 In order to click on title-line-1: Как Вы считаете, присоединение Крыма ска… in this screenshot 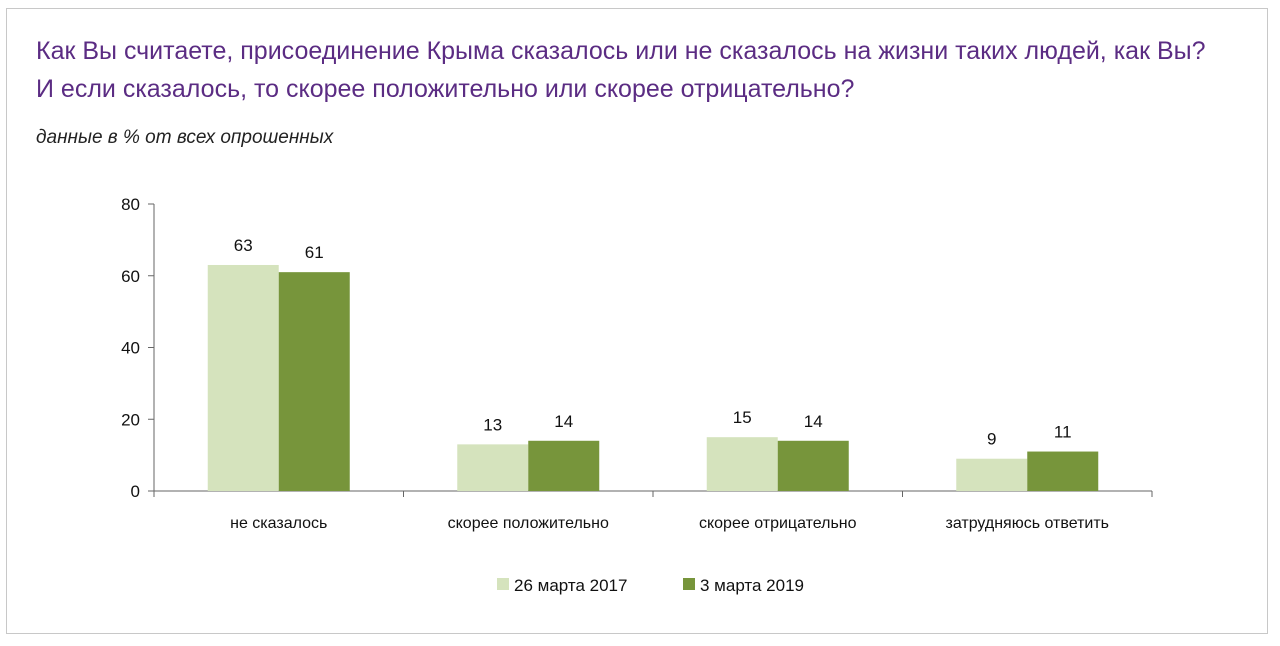, I will do `click(621, 51)`.